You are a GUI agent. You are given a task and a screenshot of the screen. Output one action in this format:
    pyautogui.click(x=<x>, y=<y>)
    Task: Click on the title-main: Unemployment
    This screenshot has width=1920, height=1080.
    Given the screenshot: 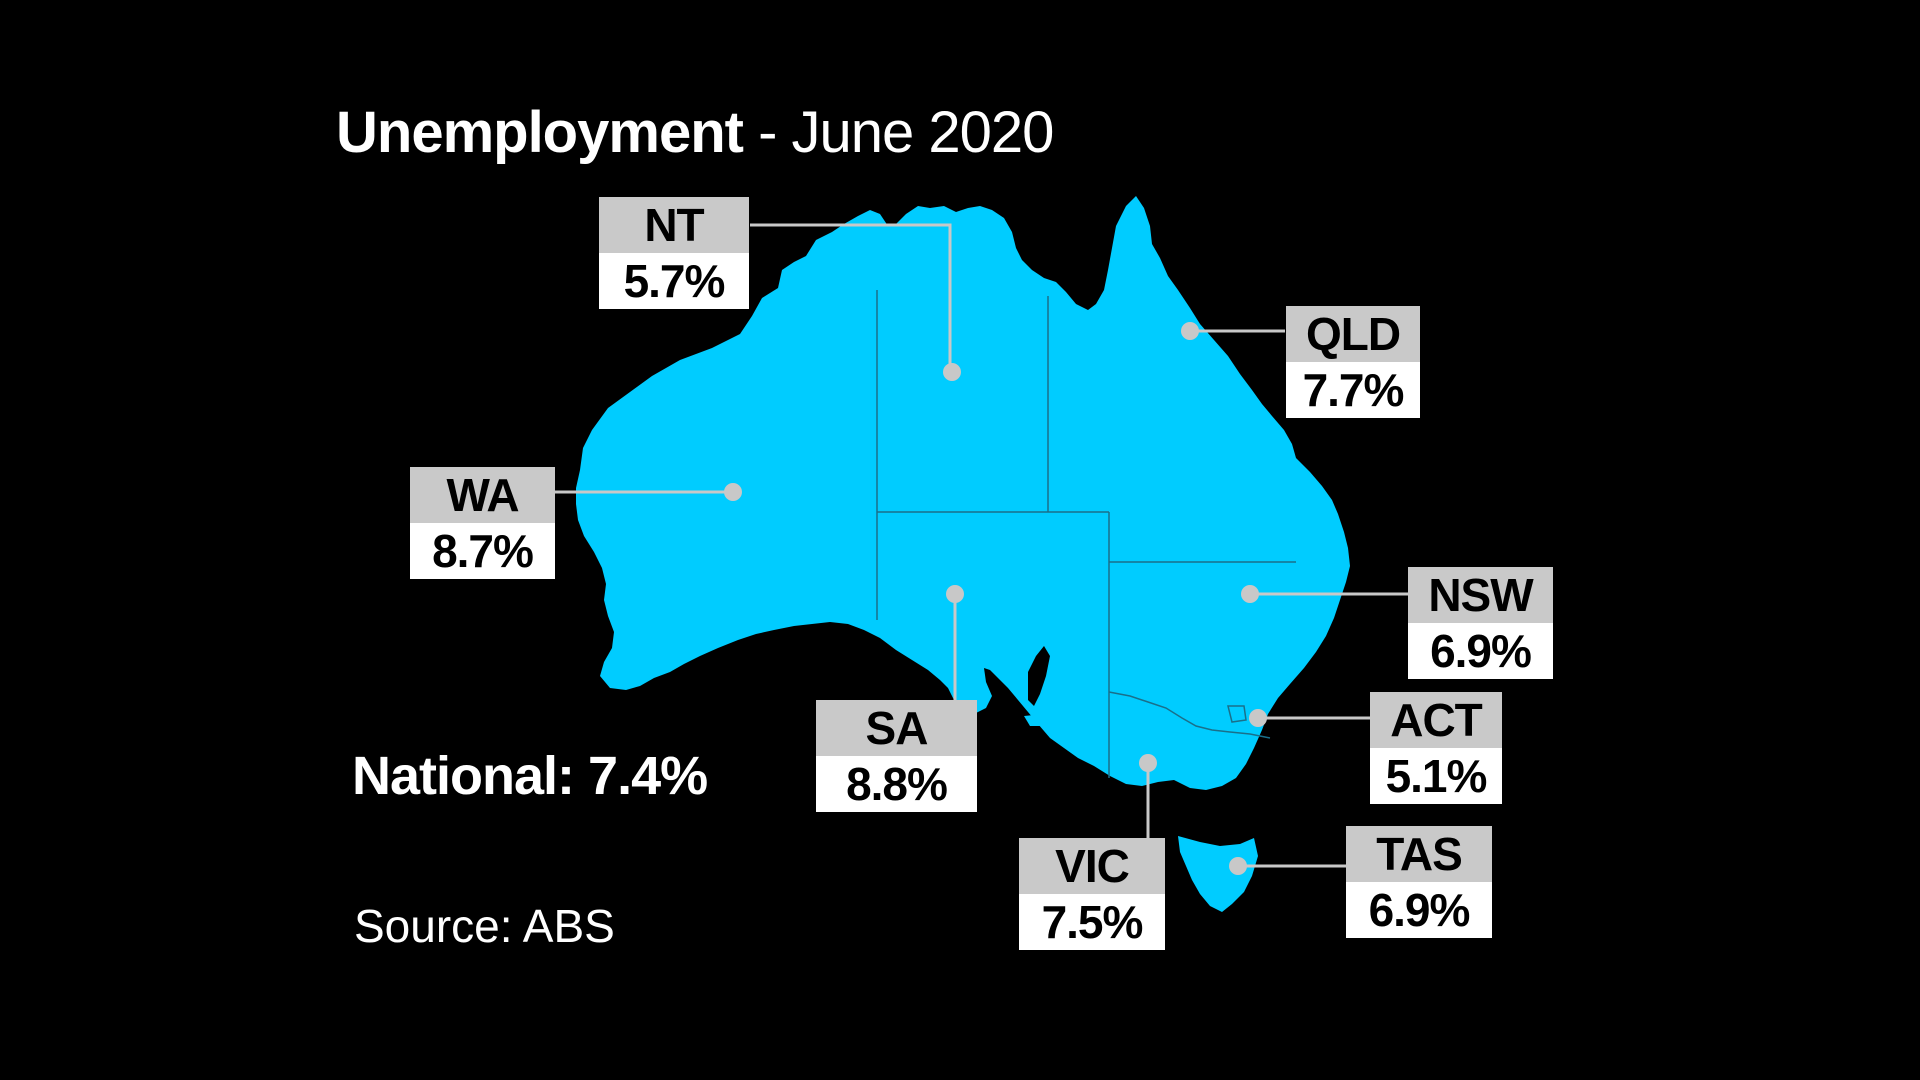 What is the action you would take?
    pyautogui.click(x=540, y=132)
    